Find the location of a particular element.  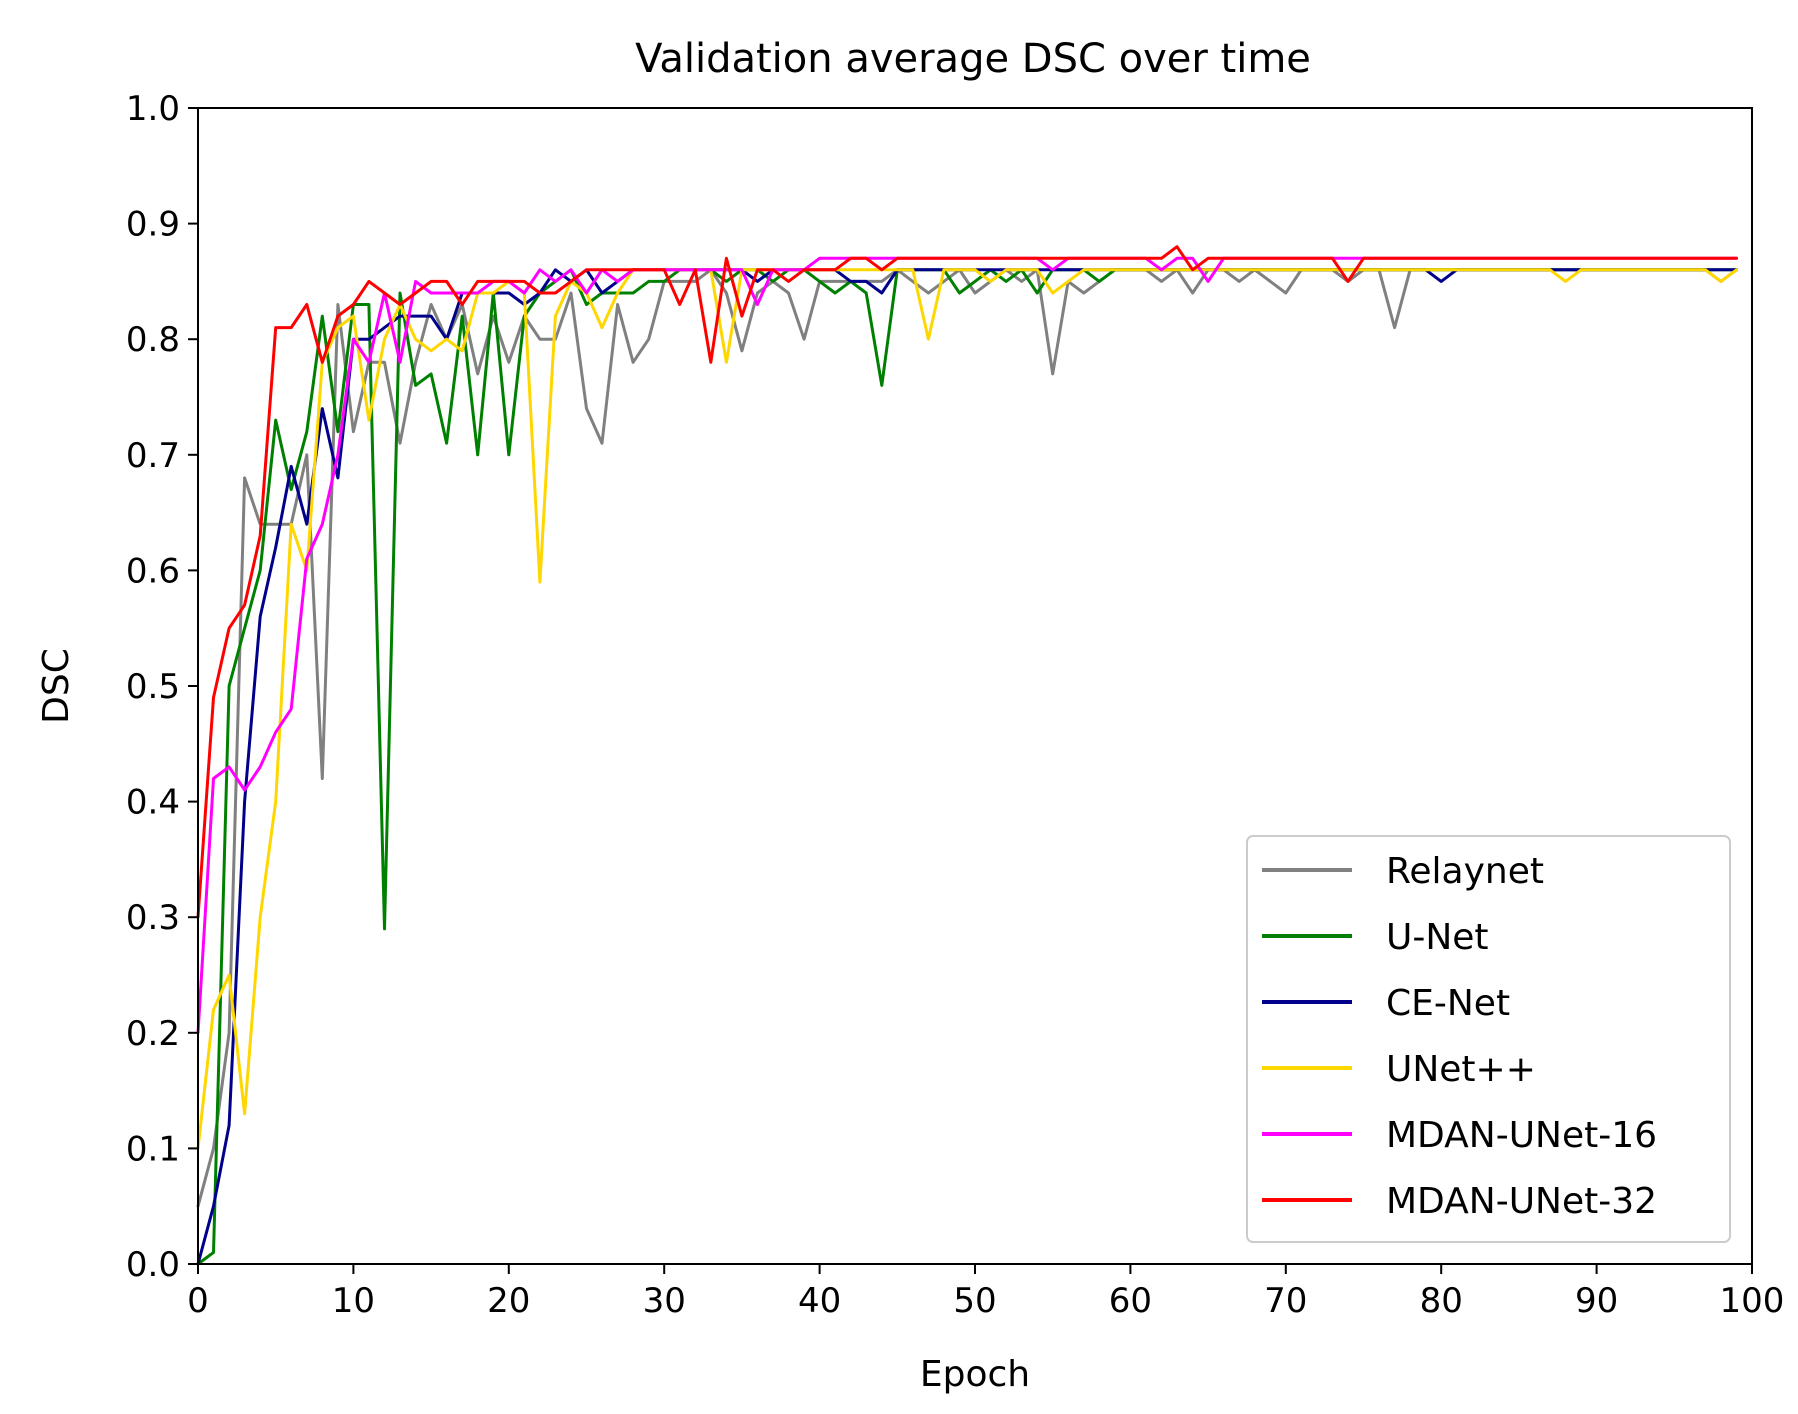

x-tick-label: 40 is located at coordinates (819, 1301).